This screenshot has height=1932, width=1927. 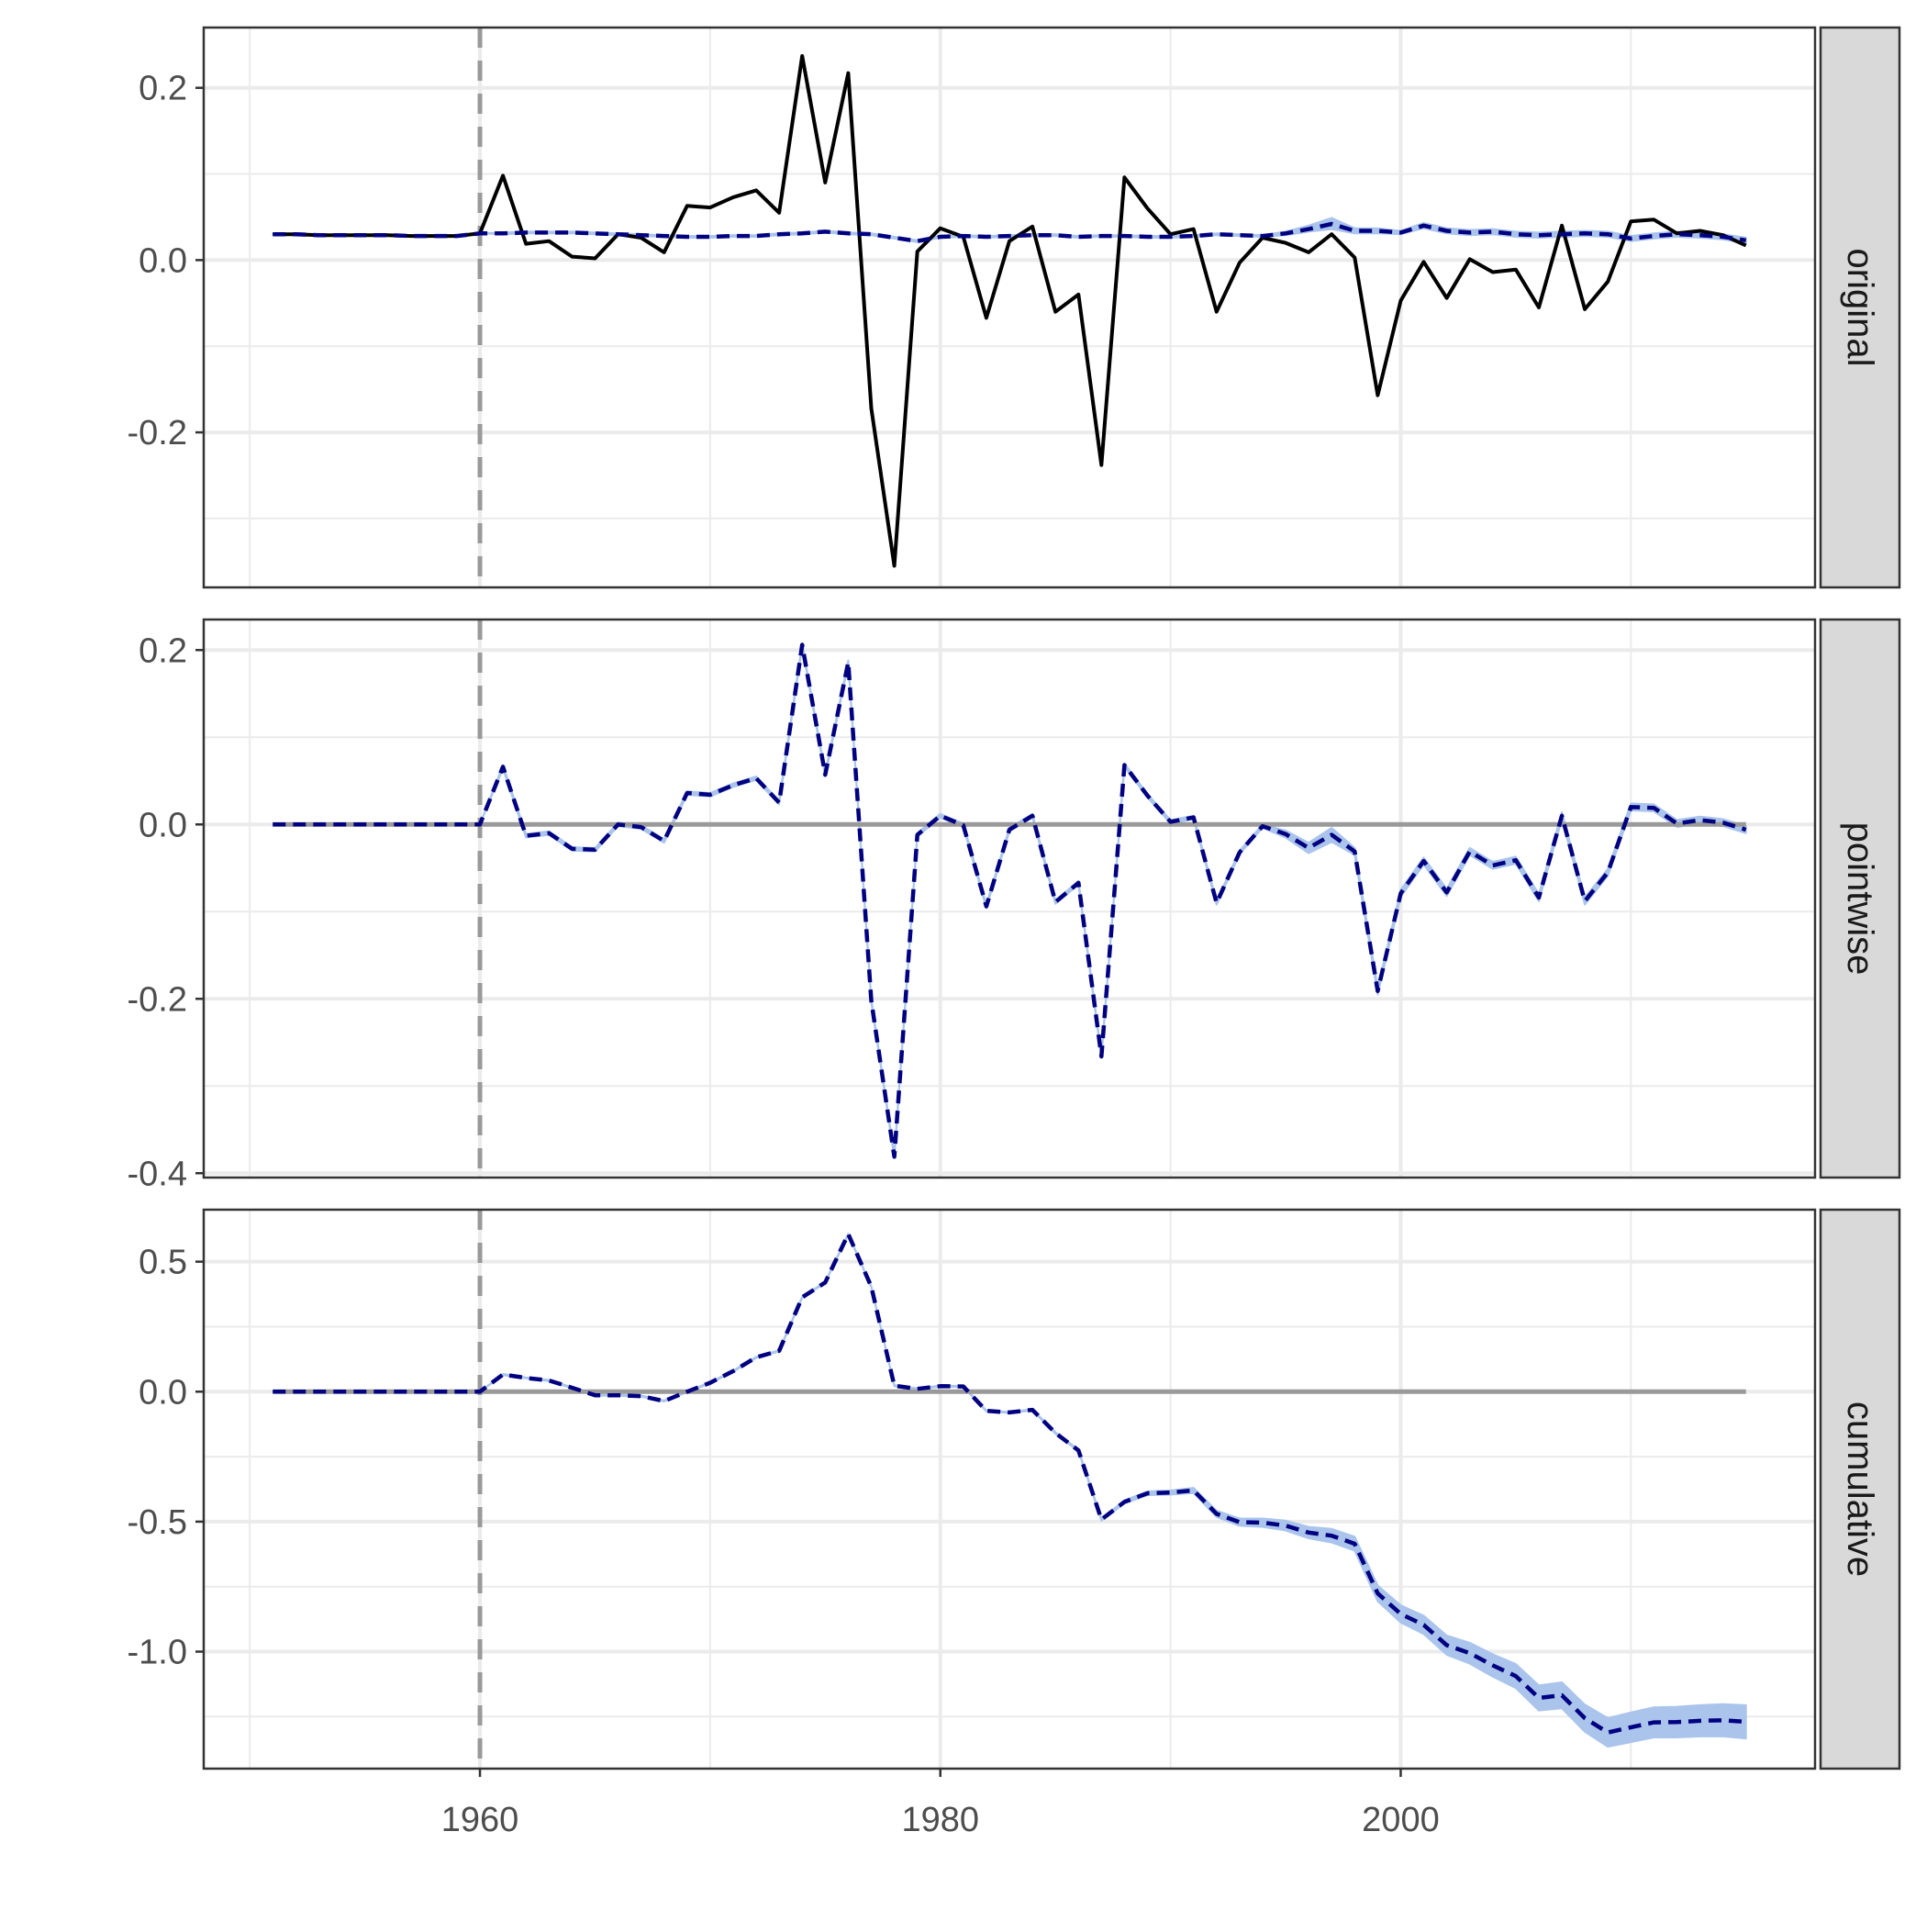 What do you see at coordinates (1401, 1820) in the screenshot?
I see `x-tick-label: 2000` at bounding box center [1401, 1820].